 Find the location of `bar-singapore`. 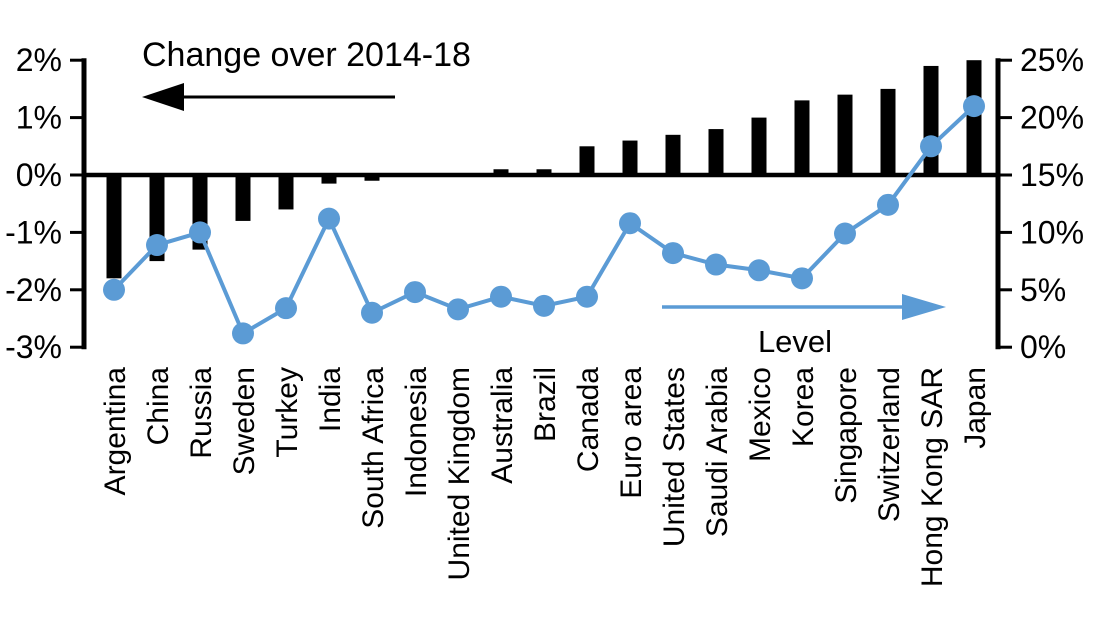

bar-singapore is located at coordinates (845, 134).